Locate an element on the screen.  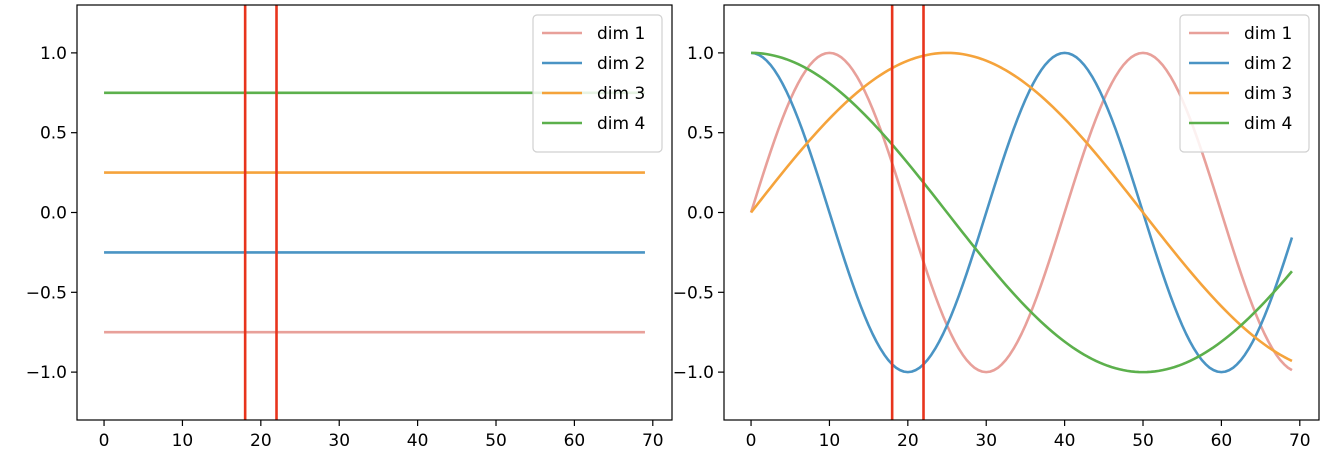
right-legend-label-dim-4: dim 4 is located at coordinates (1268, 124).